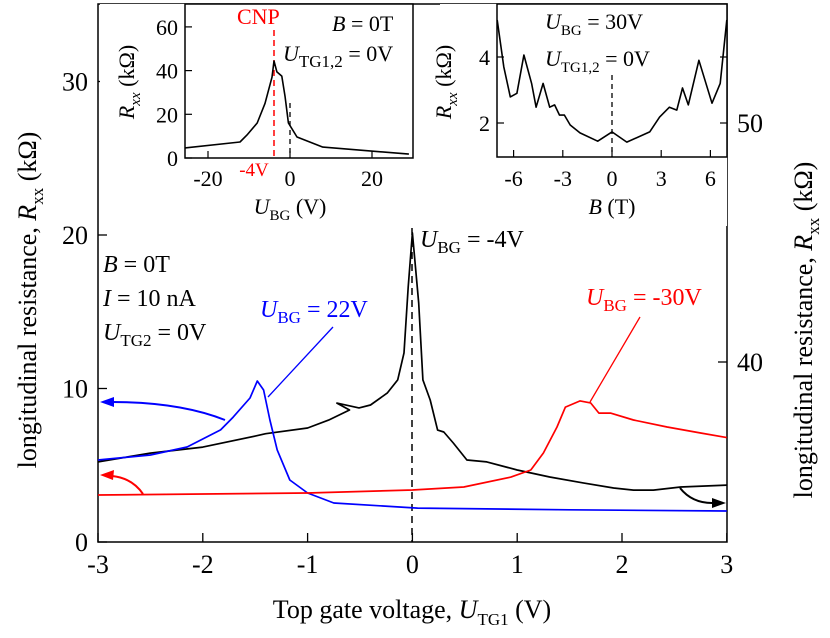  I want to click on inset2-y-tick-label: 2, so click(484, 123).